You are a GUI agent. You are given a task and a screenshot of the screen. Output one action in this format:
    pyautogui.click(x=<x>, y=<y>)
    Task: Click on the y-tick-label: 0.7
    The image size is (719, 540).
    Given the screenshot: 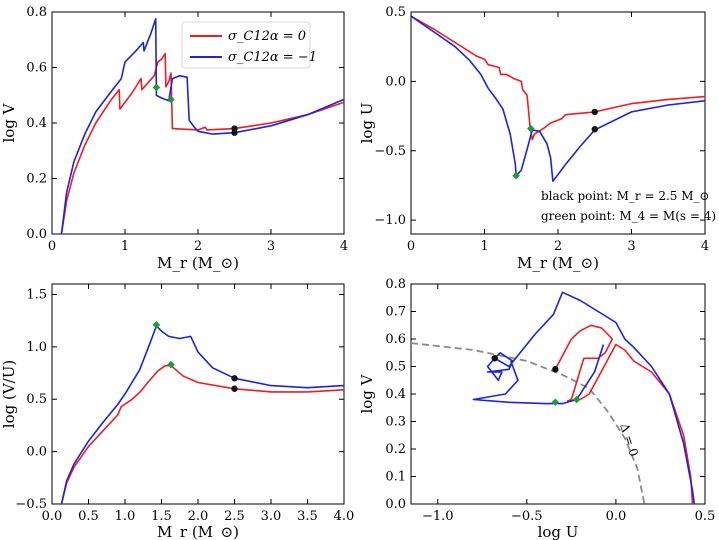 What is the action you would take?
    pyautogui.click(x=395, y=312)
    